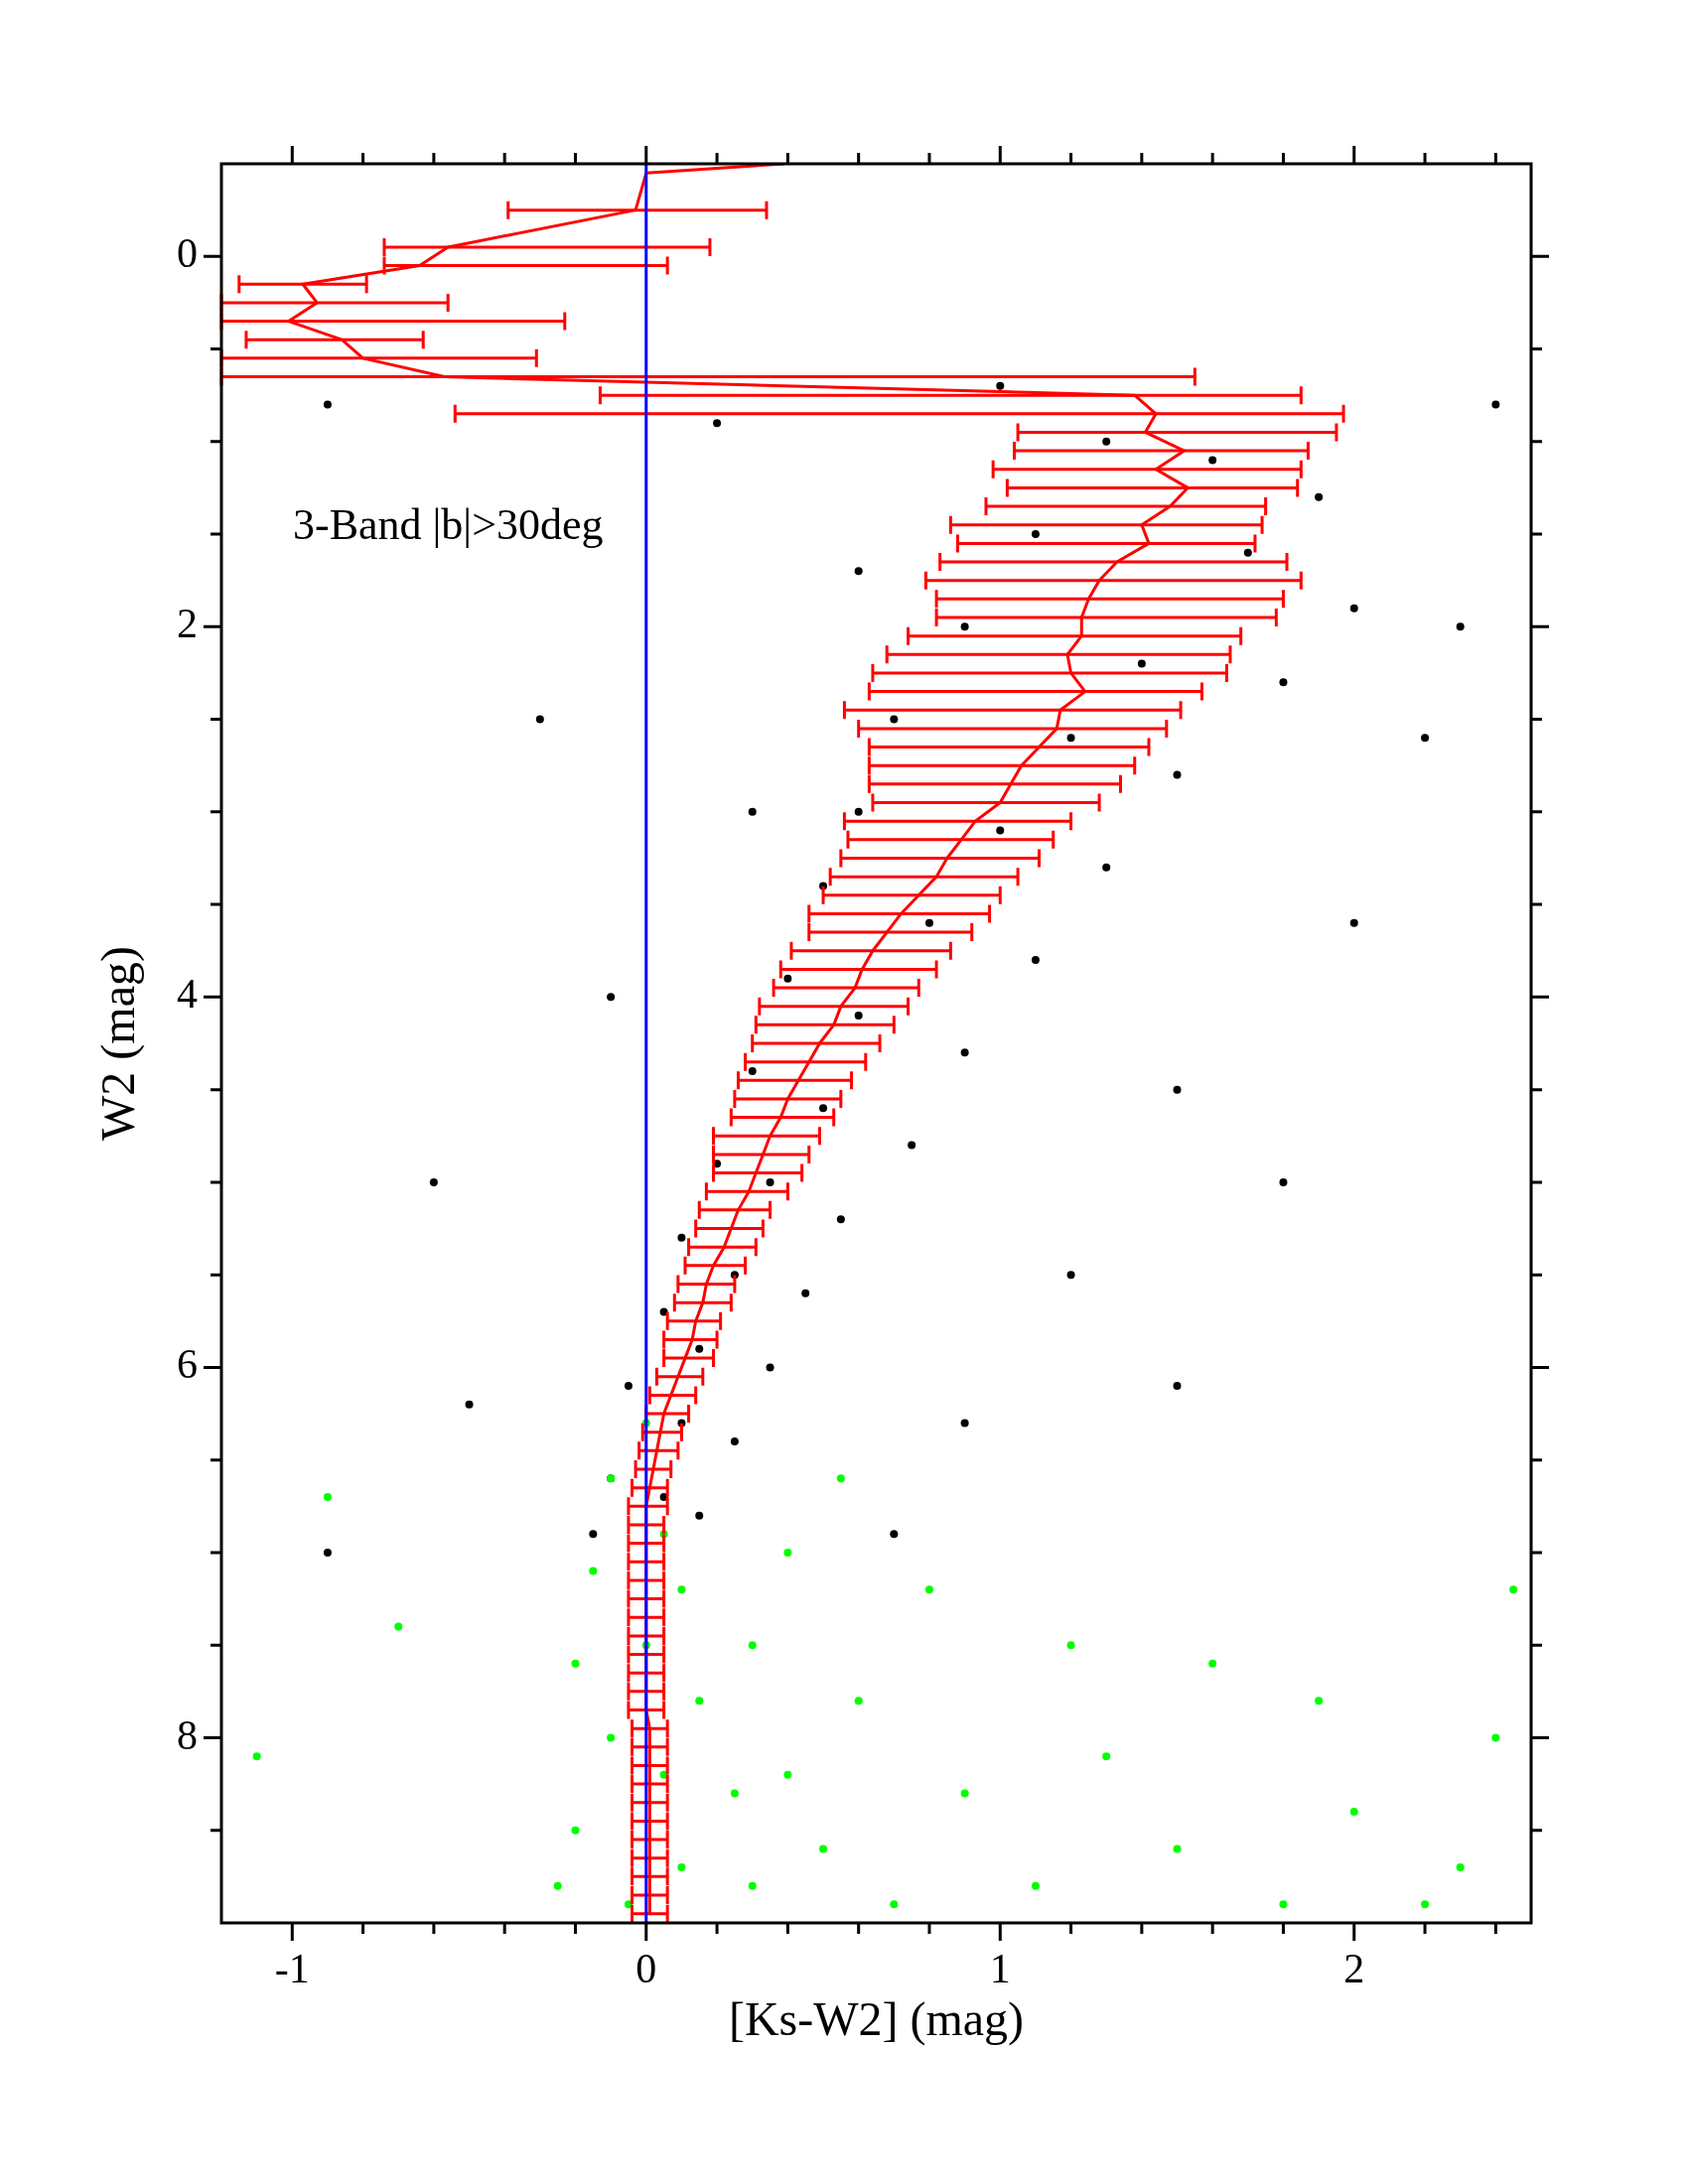  I want to click on x-tick-label: 2, so click(1354, 1969).